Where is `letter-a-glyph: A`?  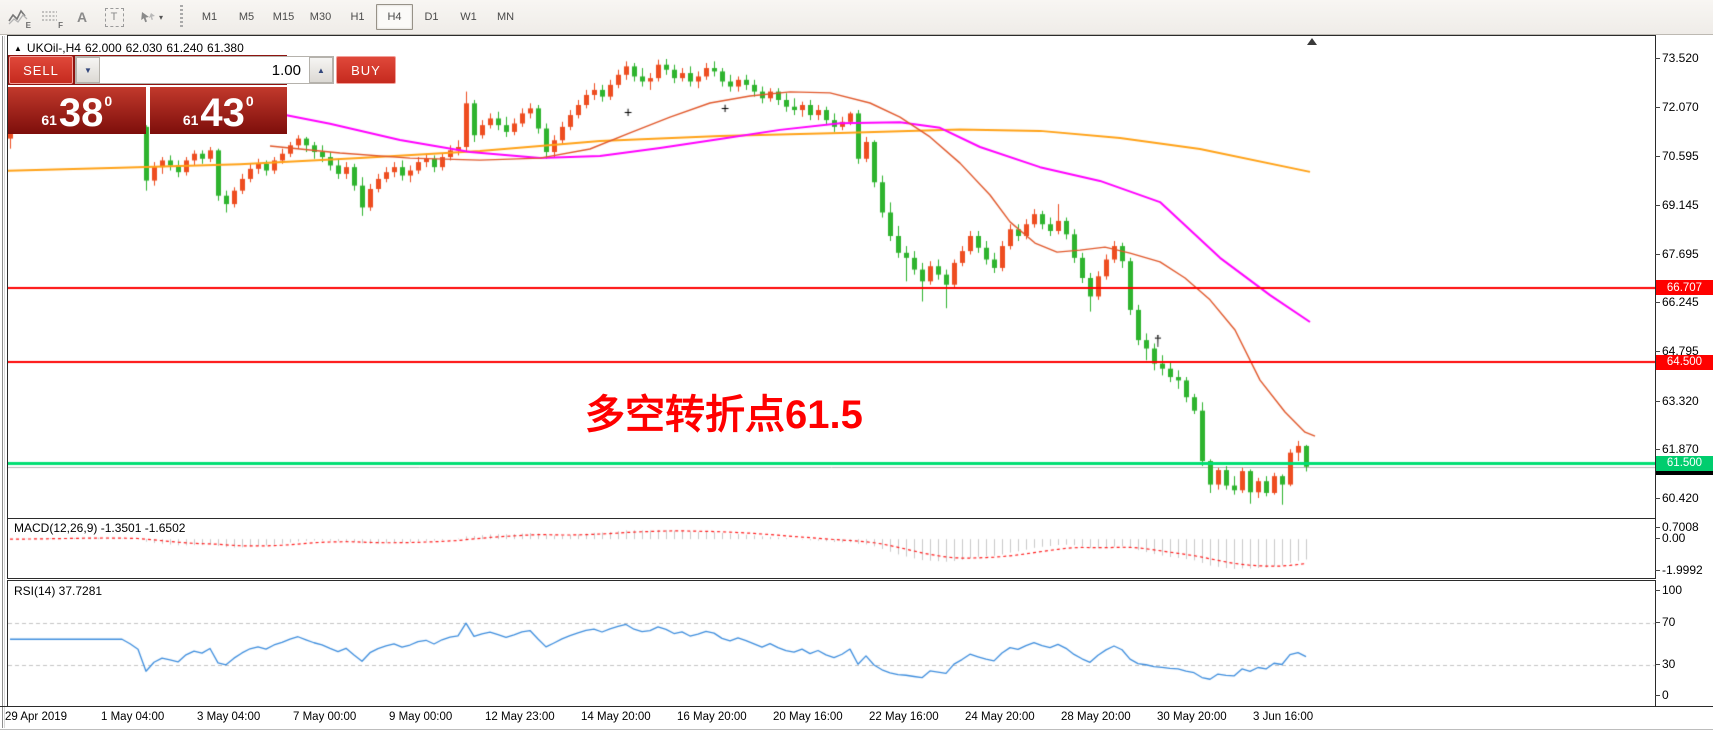 letter-a-glyph: A is located at coordinates (82, 17).